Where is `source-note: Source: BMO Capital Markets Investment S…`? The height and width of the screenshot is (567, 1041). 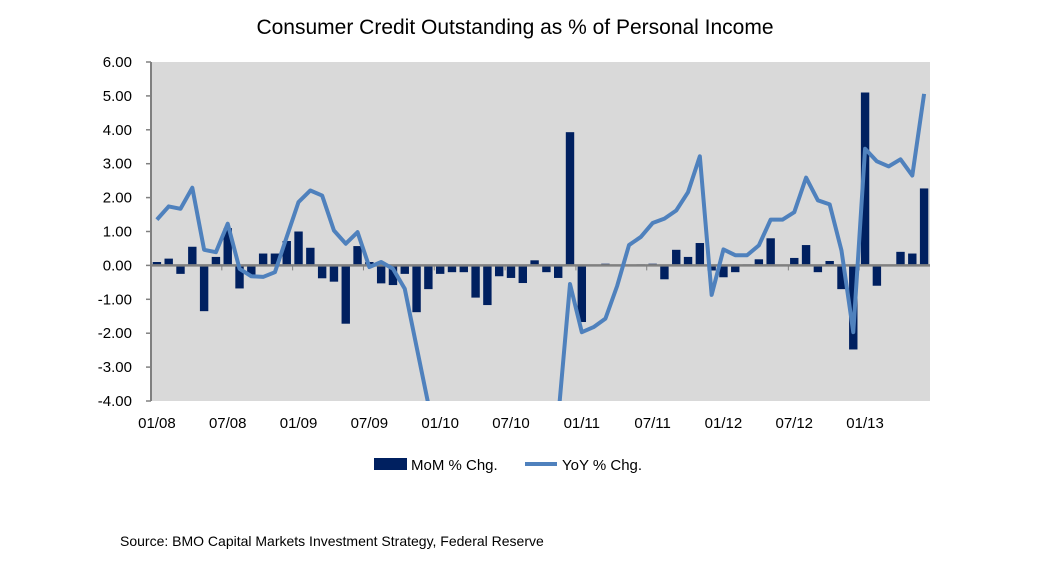 source-note: Source: BMO Capital Markets Investment S… is located at coordinates (332, 541).